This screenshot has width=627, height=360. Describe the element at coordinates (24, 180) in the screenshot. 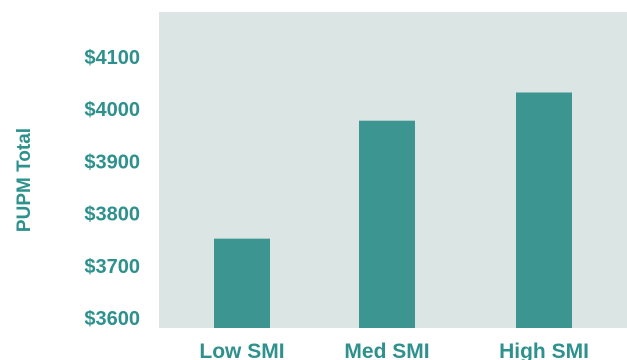

I see `y-axis-label: PUPM Total` at that location.